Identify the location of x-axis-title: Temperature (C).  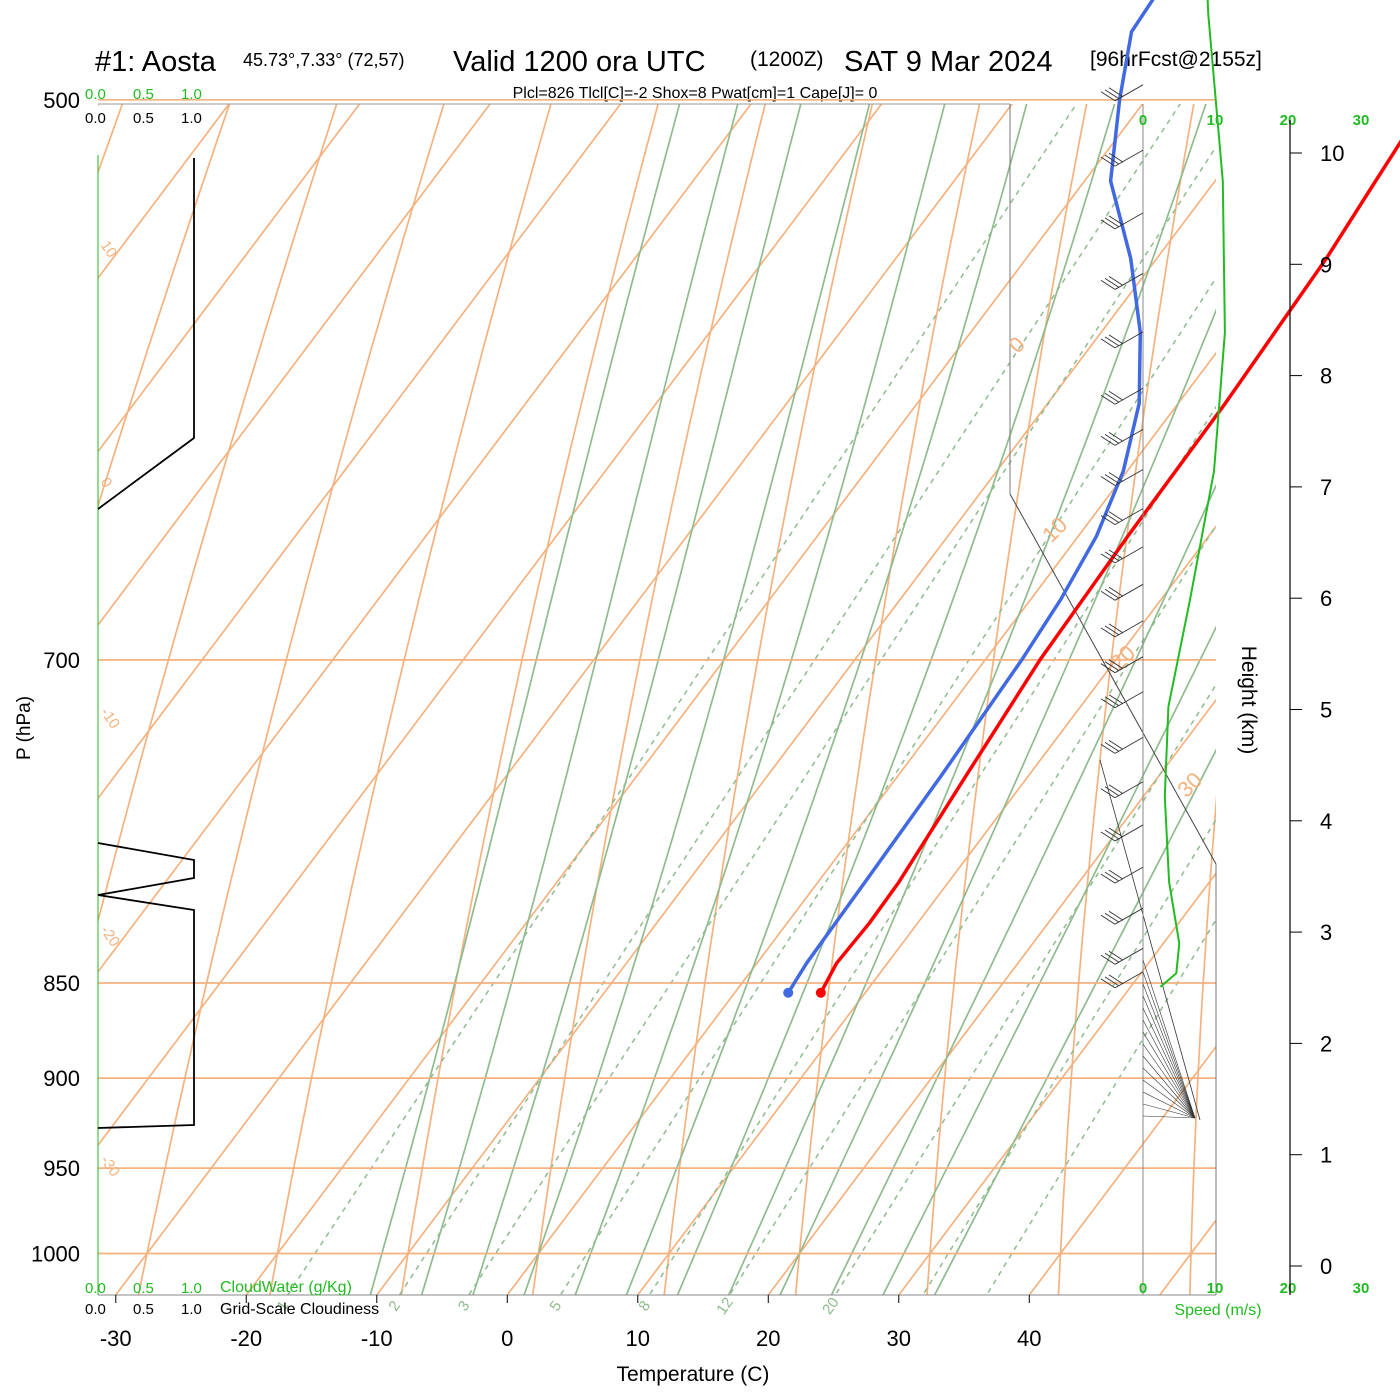
(693, 1374).